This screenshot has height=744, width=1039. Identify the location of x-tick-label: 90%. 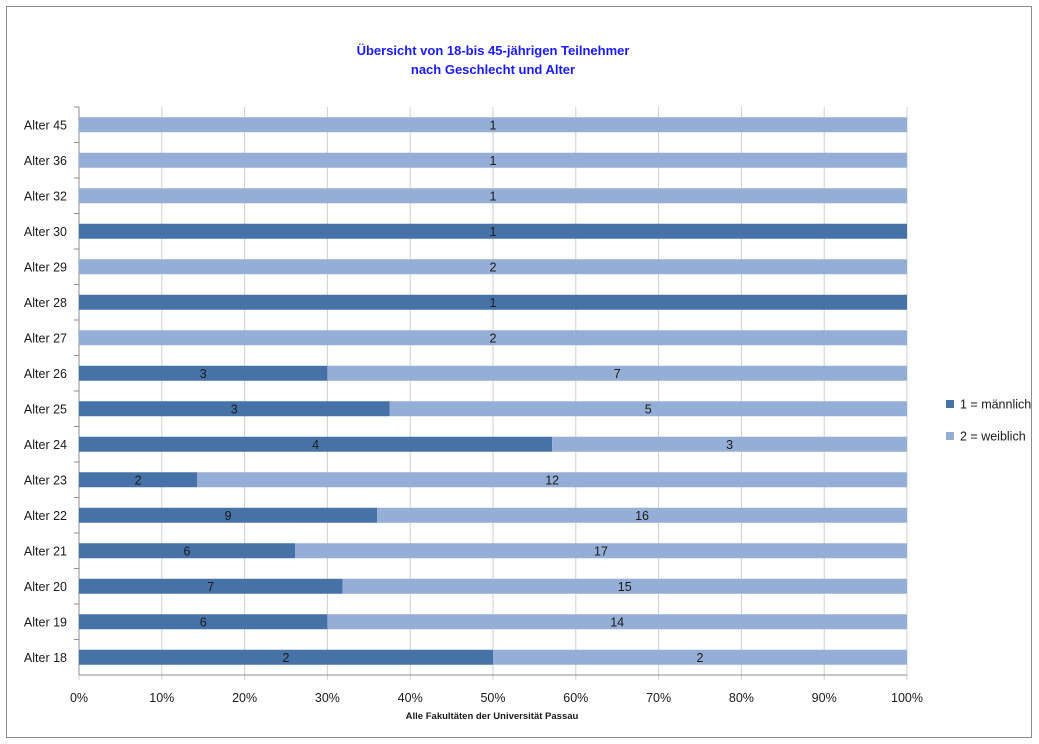
(824, 698).